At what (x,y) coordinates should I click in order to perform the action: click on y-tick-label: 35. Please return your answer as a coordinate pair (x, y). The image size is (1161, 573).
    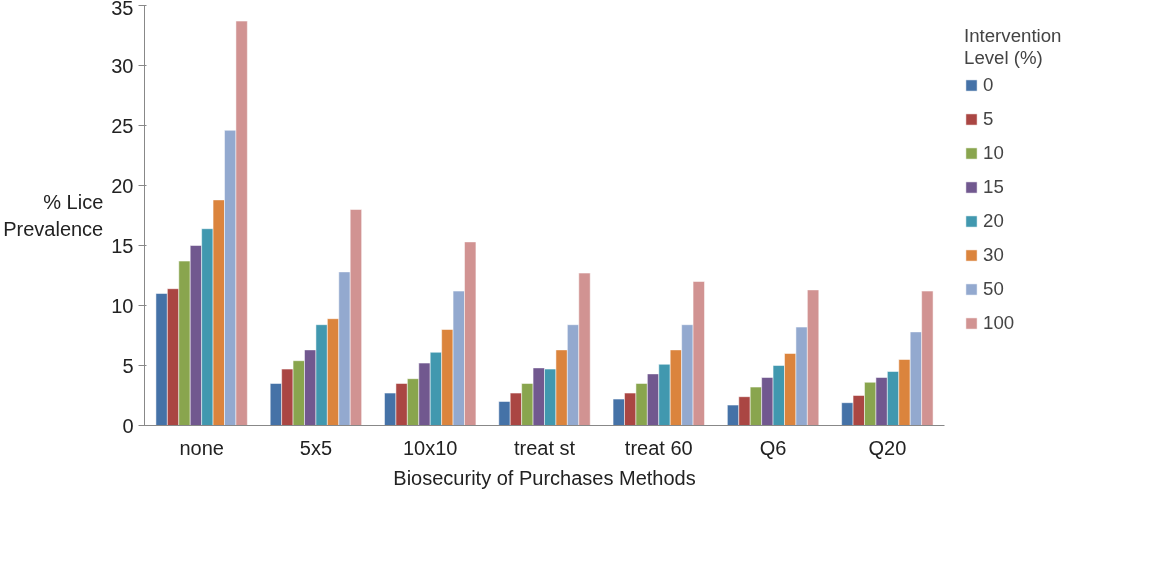
    Looking at the image, I should click on (122, 9).